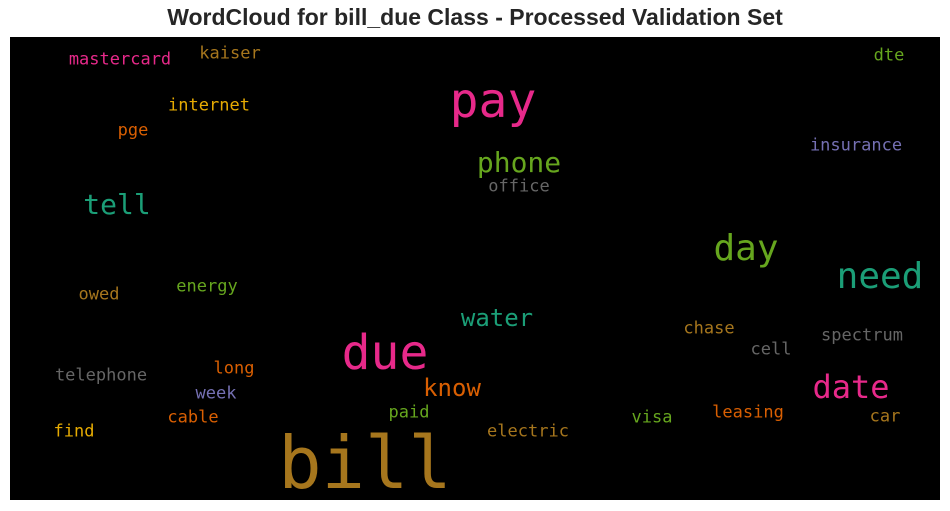 This screenshot has height=511, width=950. What do you see at coordinates (207, 286) in the screenshot?
I see `word-energy: energy` at bounding box center [207, 286].